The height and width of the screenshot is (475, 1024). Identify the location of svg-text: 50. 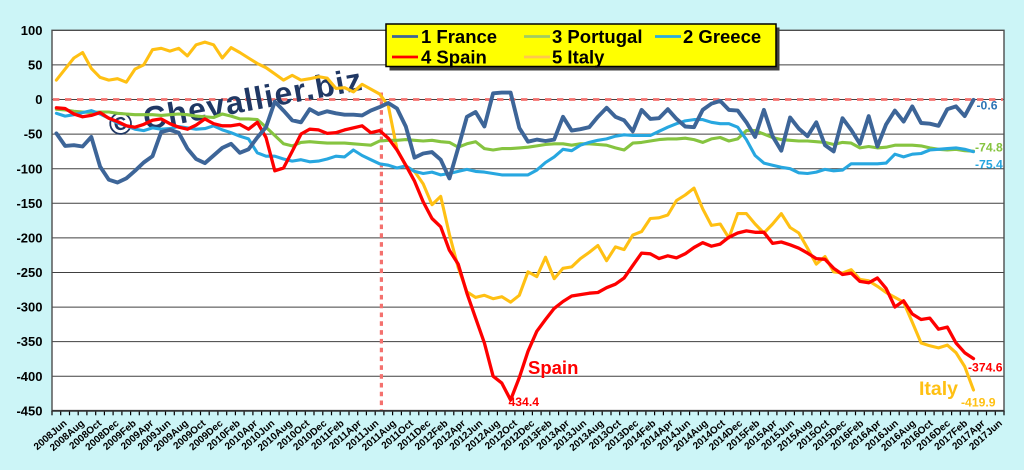
(35, 65).